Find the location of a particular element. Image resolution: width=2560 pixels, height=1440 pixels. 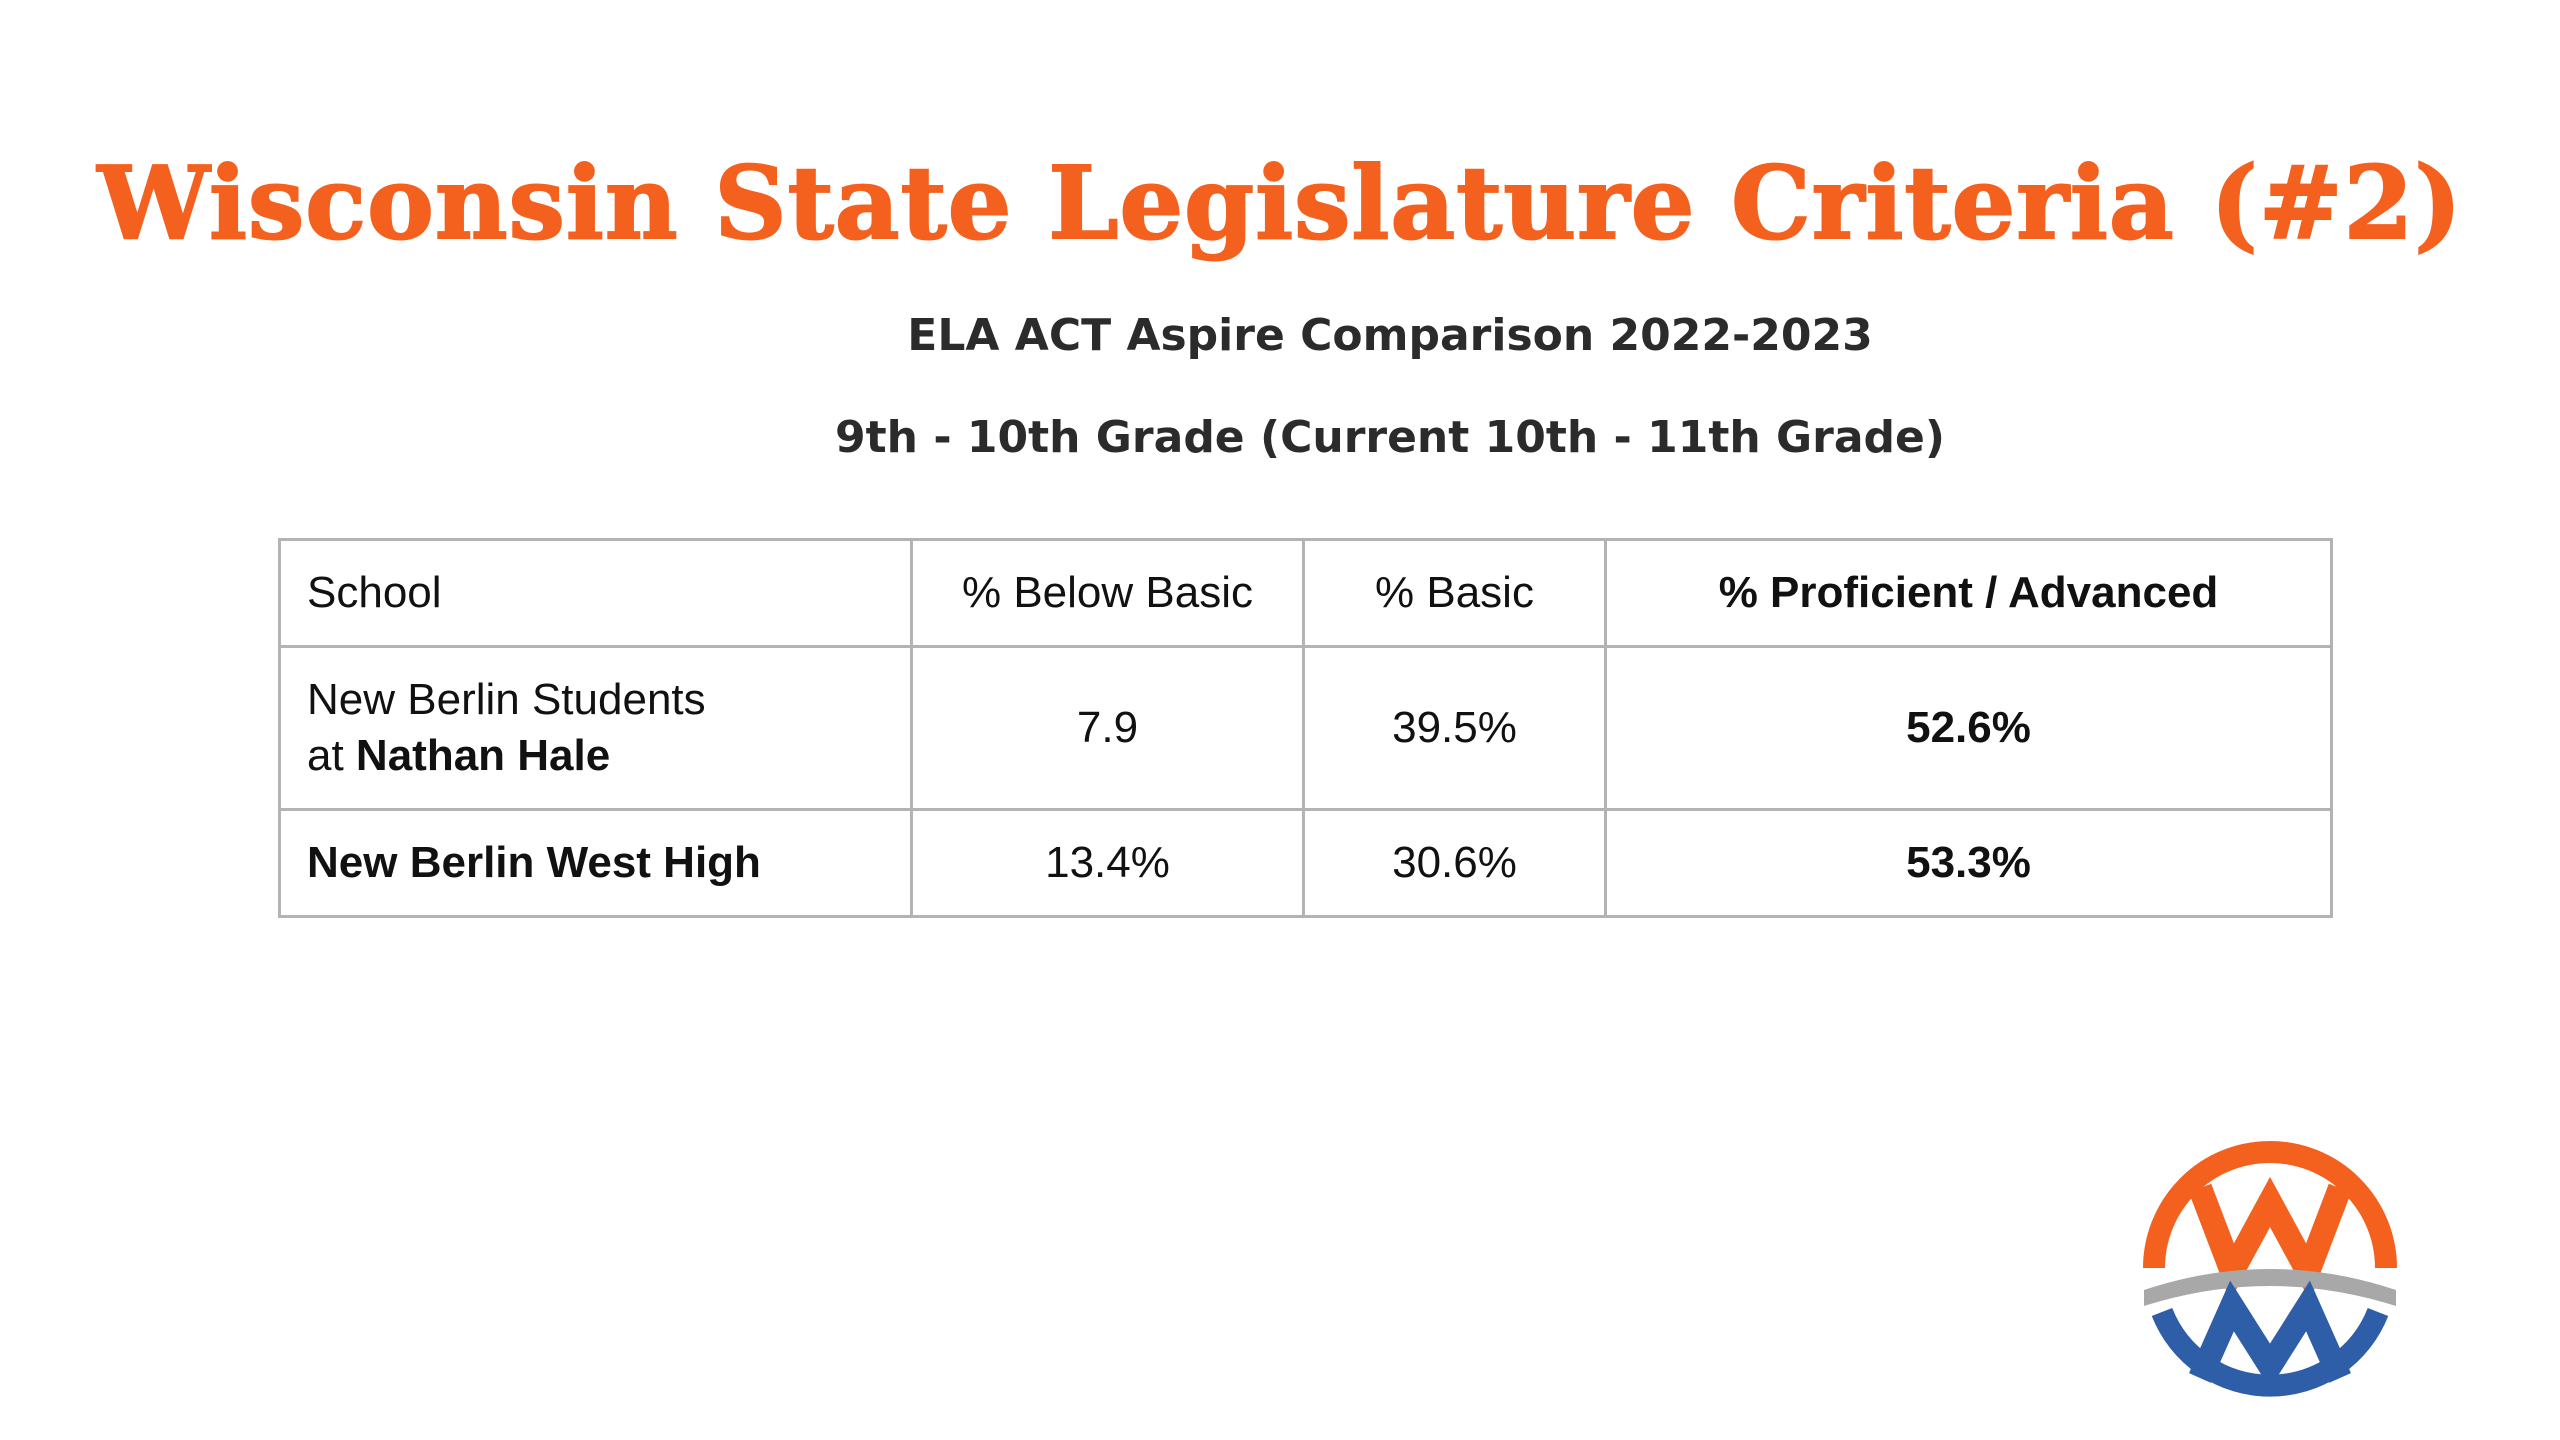

school-name-bold: Nathan Hale is located at coordinates (483, 755).